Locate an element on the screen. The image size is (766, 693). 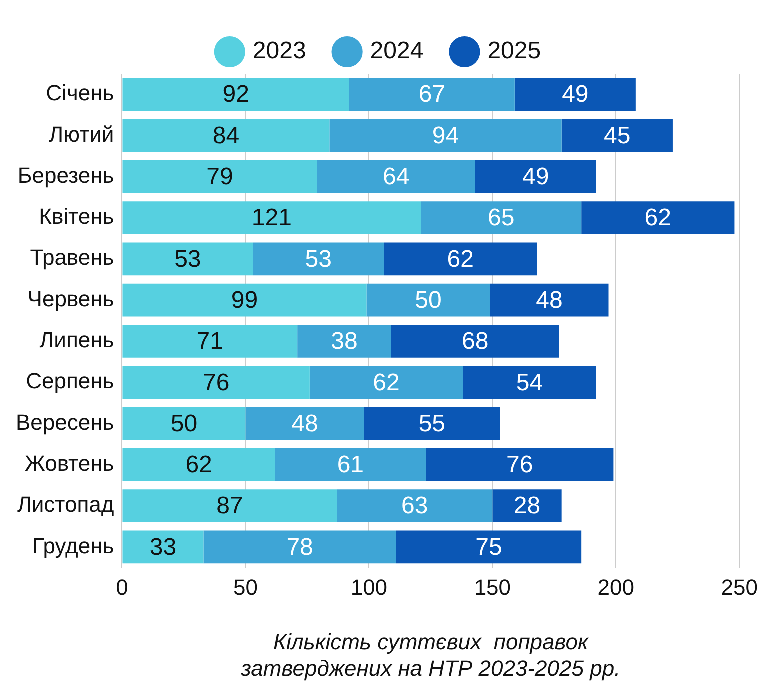
y-tick-label: Лютий is located at coordinates (81, 134).